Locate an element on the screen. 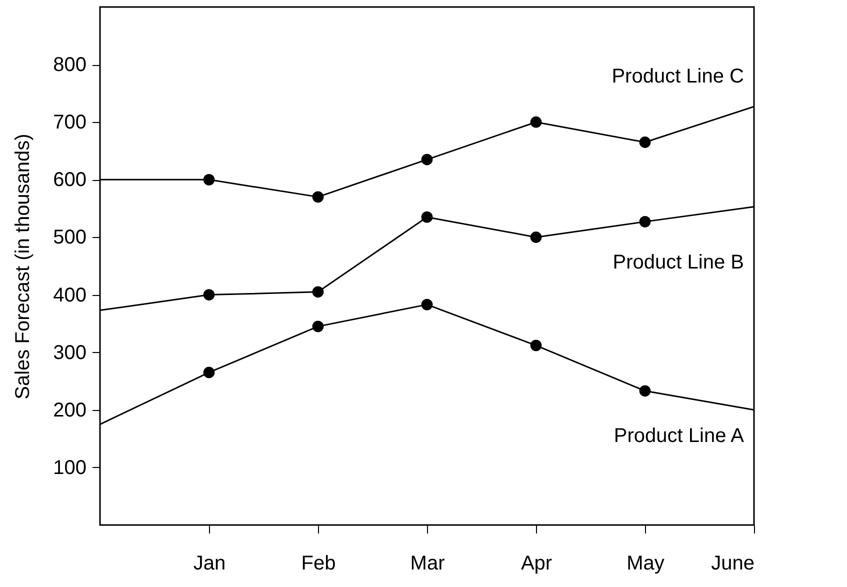 This screenshot has height=587, width=847. x-tick-label: June is located at coordinates (732, 563).